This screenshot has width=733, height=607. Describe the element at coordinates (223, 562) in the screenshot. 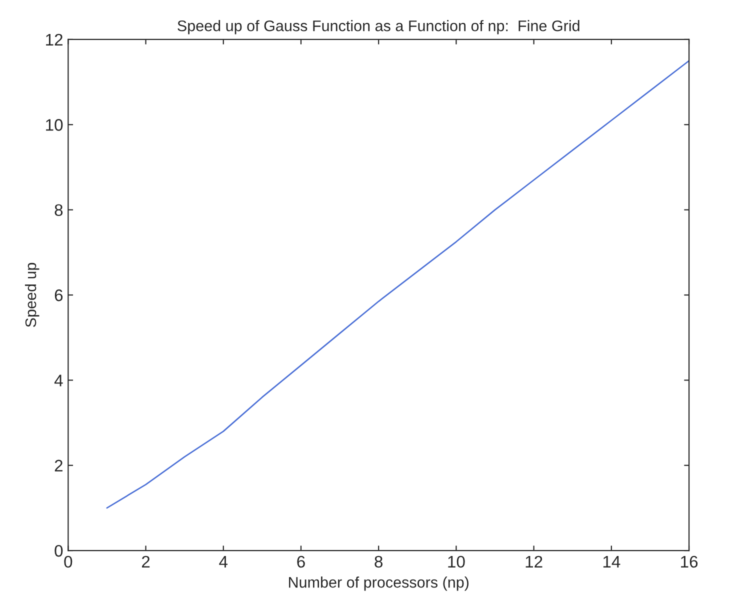

I see `x-tick-label: 4` at that location.